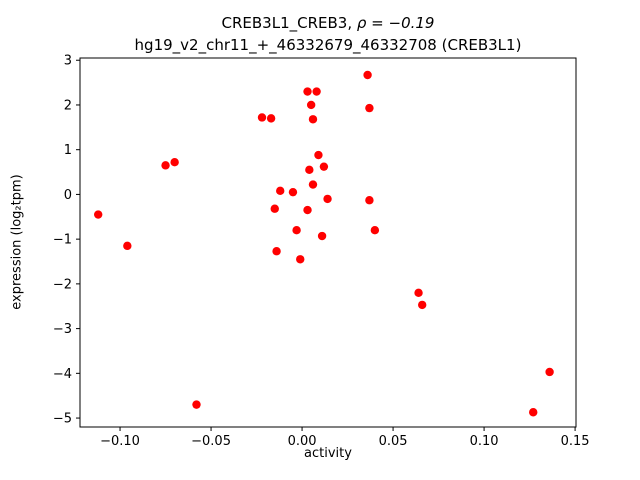 This screenshot has width=640, height=480. Describe the element at coordinates (575, 441) in the screenshot. I see `x-tick-label: 0.15` at that location.